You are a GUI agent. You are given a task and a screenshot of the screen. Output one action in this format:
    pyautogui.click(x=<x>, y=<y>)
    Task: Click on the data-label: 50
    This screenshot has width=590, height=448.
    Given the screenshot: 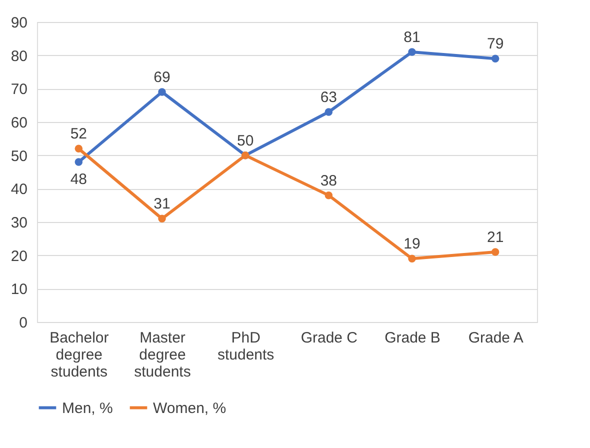 What is the action you would take?
    pyautogui.click(x=245, y=141)
    